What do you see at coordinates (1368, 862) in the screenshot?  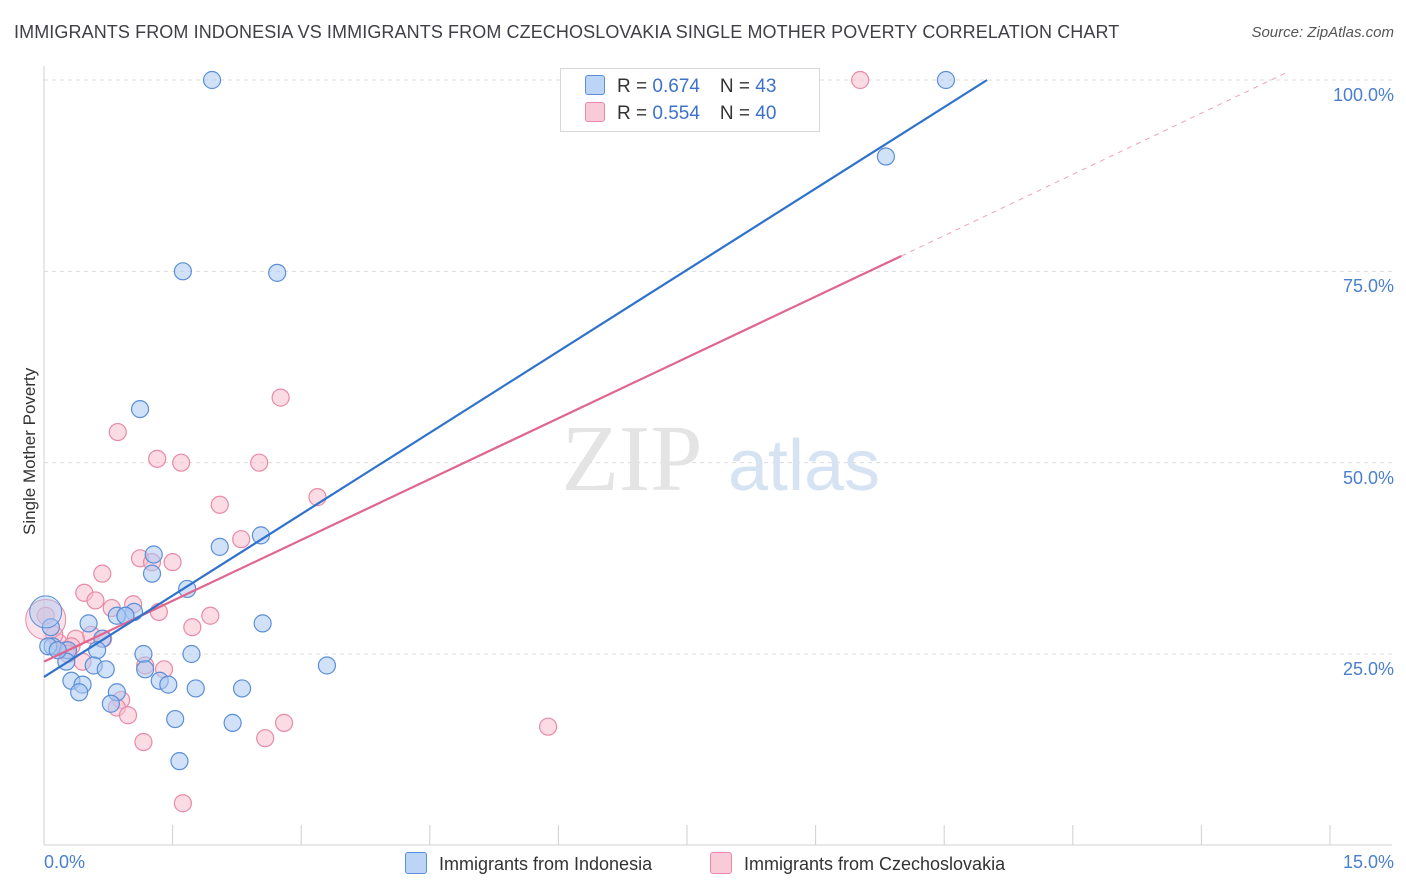 I see `x-tick-label-max: 15.0%` at bounding box center [1368, 862].